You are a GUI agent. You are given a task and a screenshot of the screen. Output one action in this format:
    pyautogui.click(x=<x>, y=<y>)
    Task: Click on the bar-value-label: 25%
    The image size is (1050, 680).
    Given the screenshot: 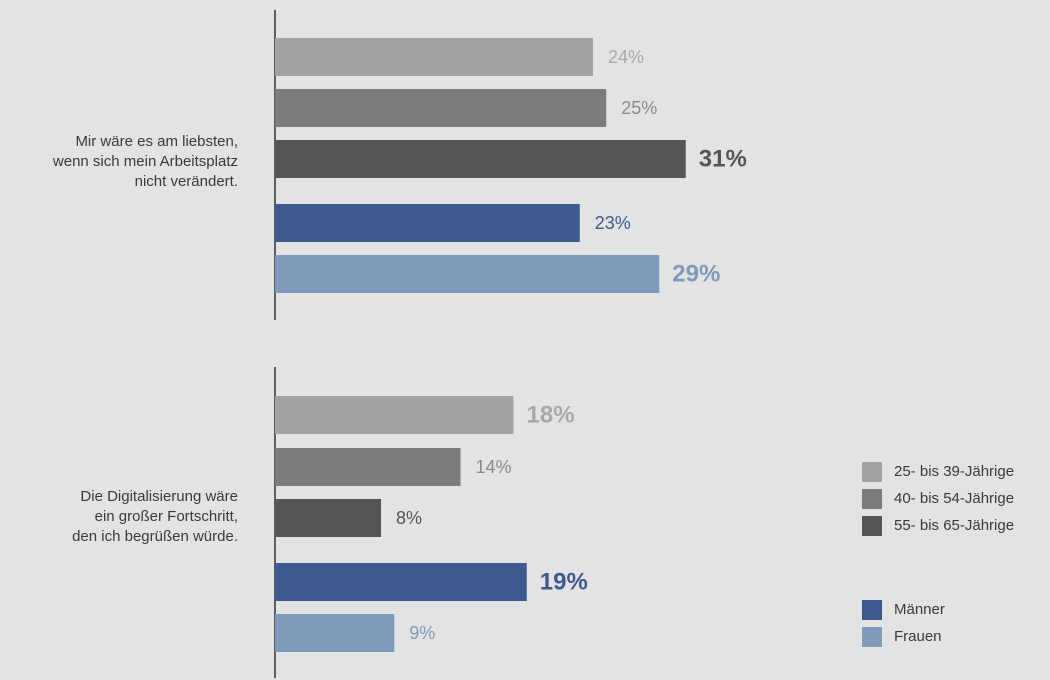 What is the action you would take?
    pyautogui.click(x=639, y=108)
    